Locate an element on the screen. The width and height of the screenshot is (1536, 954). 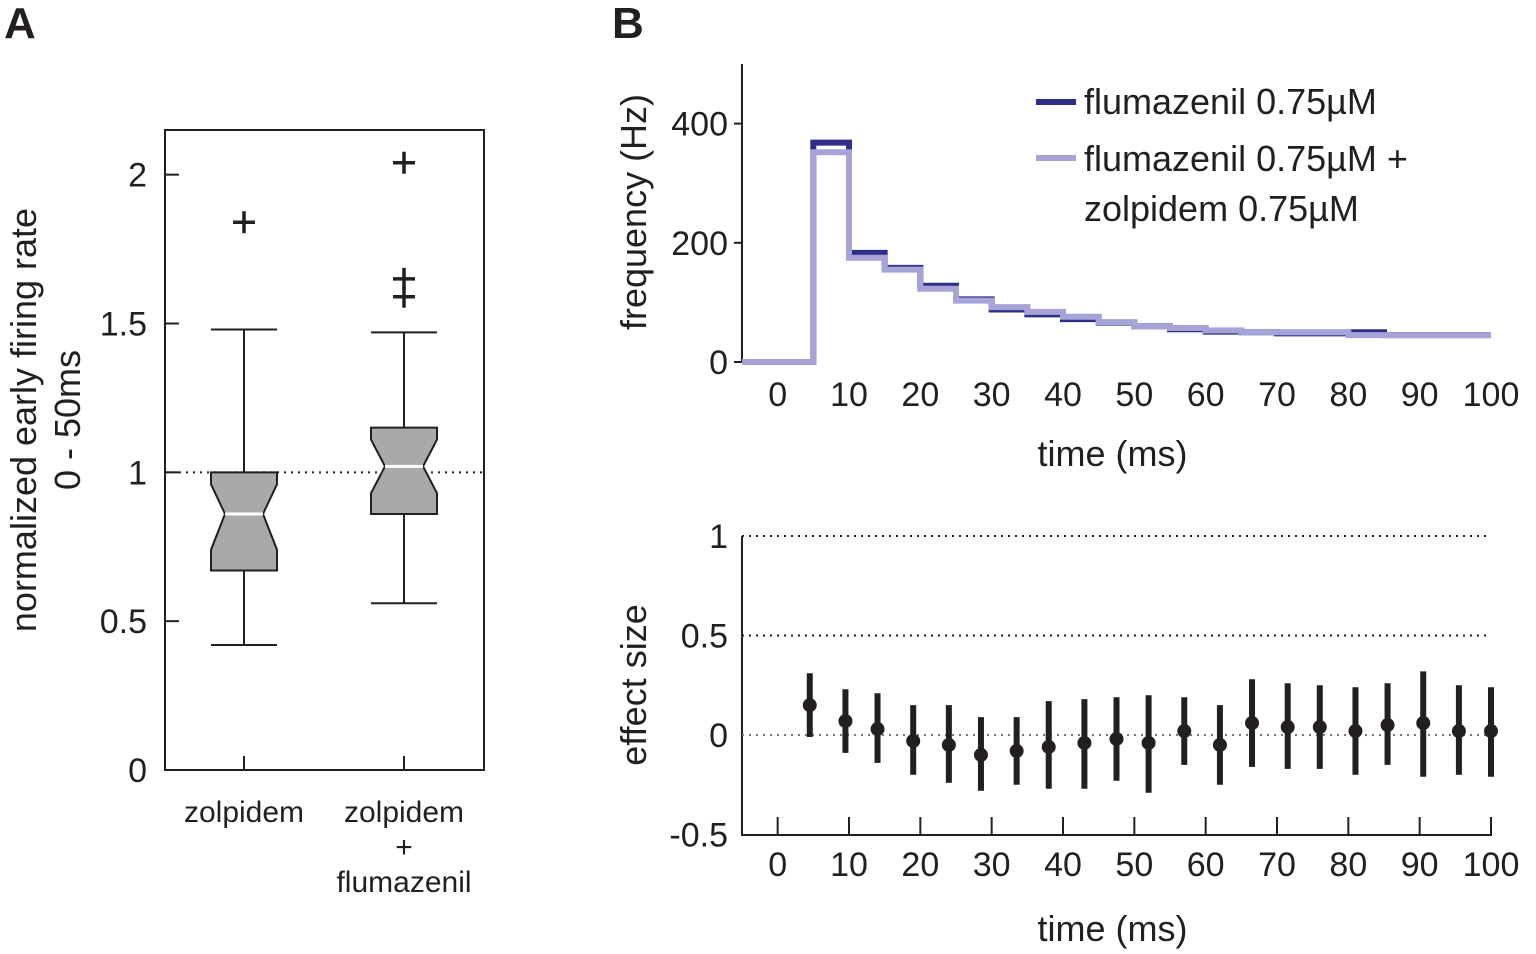
panel-a-ytick-label: 1 is located at coordinates (137, 473).